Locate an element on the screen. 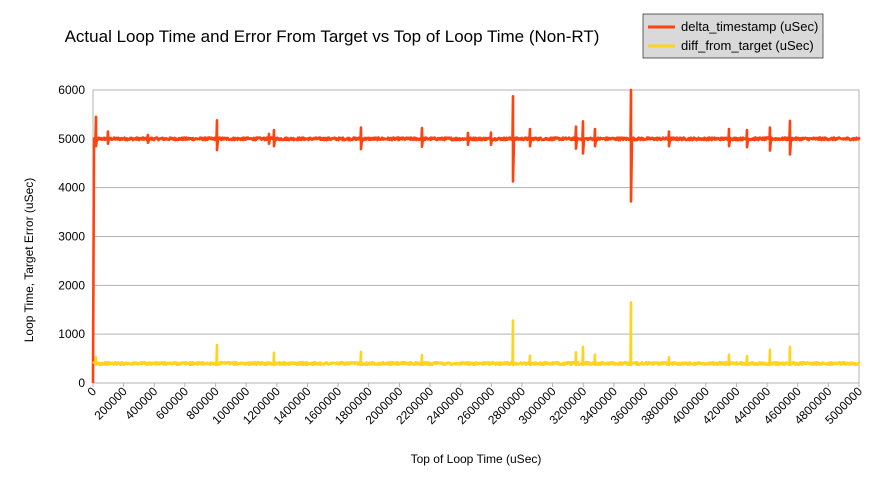 The width and height of the screenshot is (896, 492). y-tick-label: 0 is located at coordinates (81, 383).